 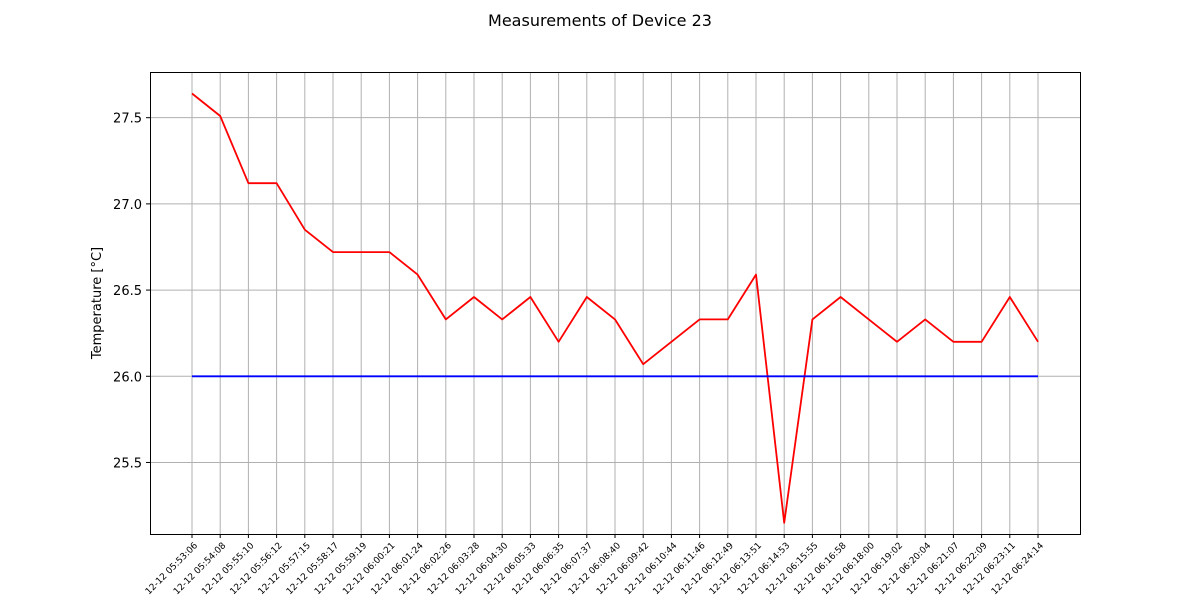 What do you see at coordinates (127, 119) in the screenshot?
I see `y-tick-label: 27.5` at bounding box center [127, 119].